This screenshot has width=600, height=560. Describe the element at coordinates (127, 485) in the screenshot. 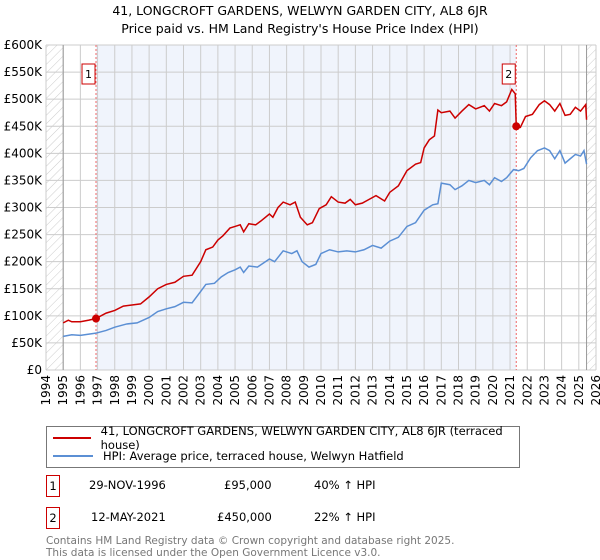

I see `sale-date: 29-NOV-1996` at that location.